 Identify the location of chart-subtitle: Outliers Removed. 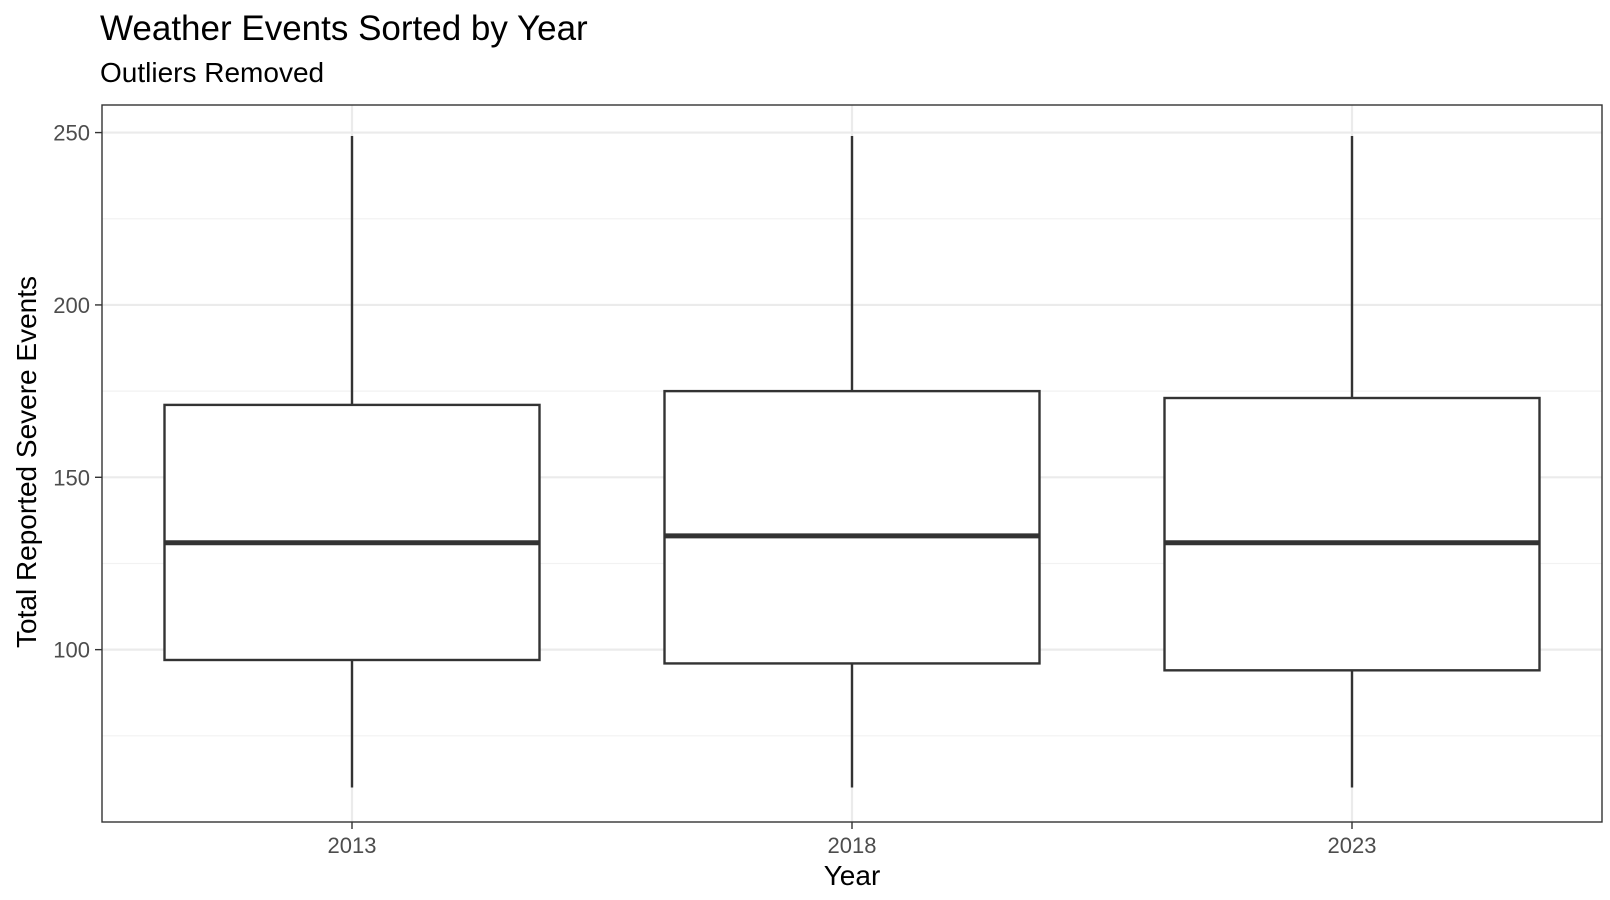
(212, 72).